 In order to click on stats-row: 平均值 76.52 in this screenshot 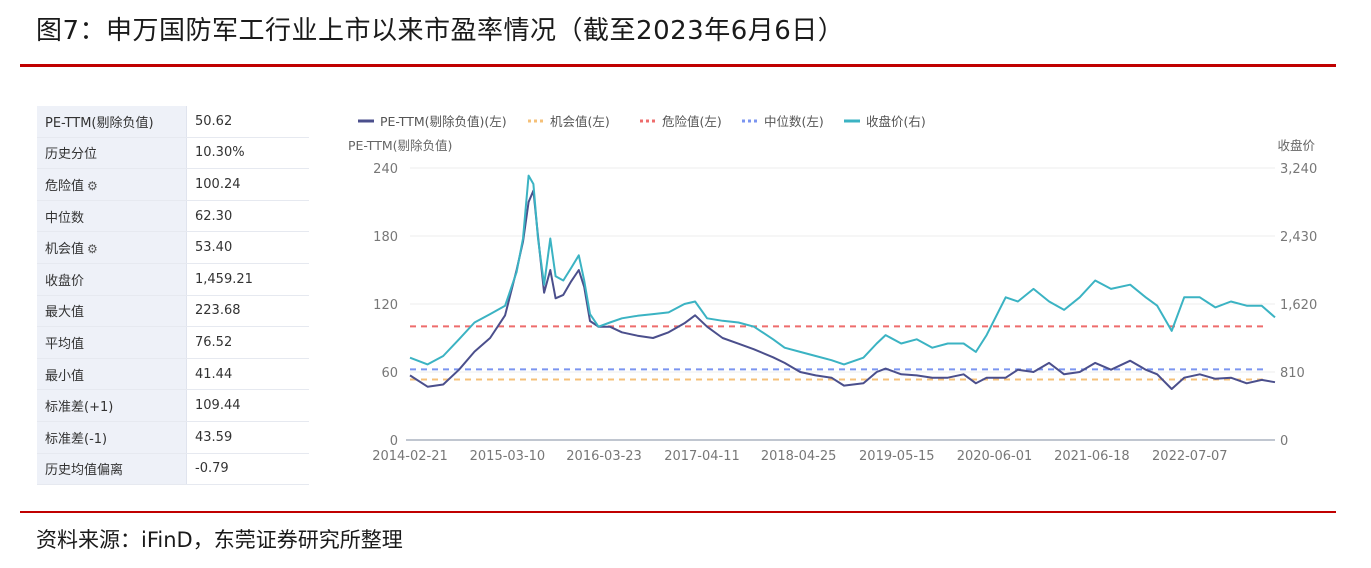, I will do `click(173, 342)`.